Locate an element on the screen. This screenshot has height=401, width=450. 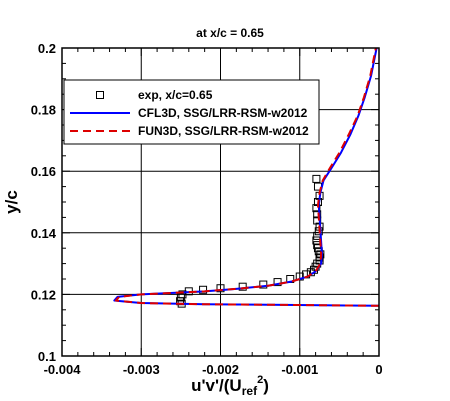
x-tick-label: -0.004 is located at coordinates (63, 369).